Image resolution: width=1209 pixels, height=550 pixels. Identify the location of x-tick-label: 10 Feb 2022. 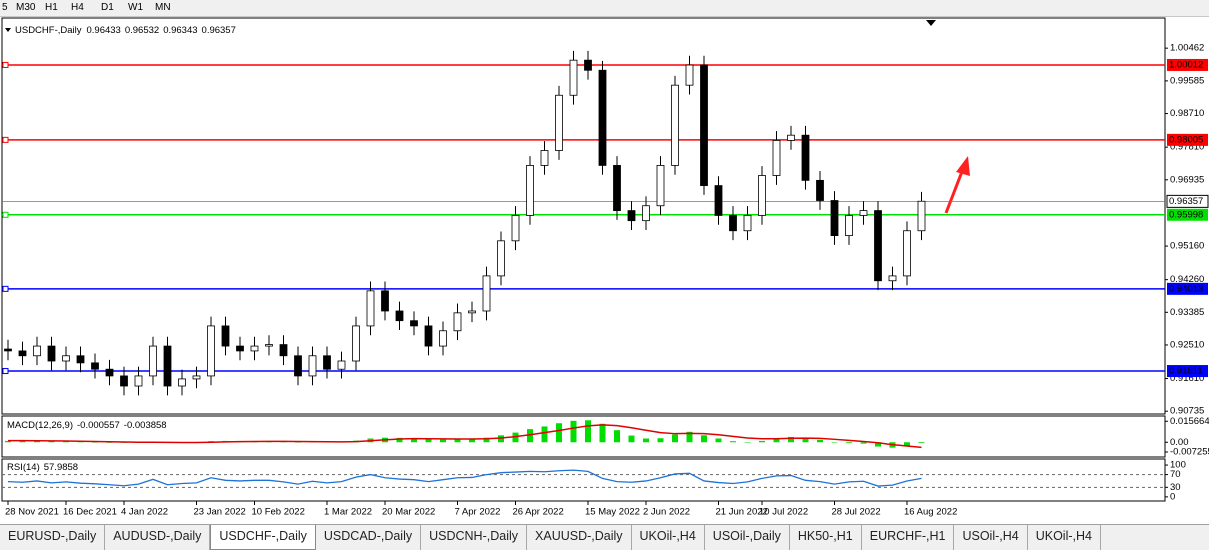
(278, 512).